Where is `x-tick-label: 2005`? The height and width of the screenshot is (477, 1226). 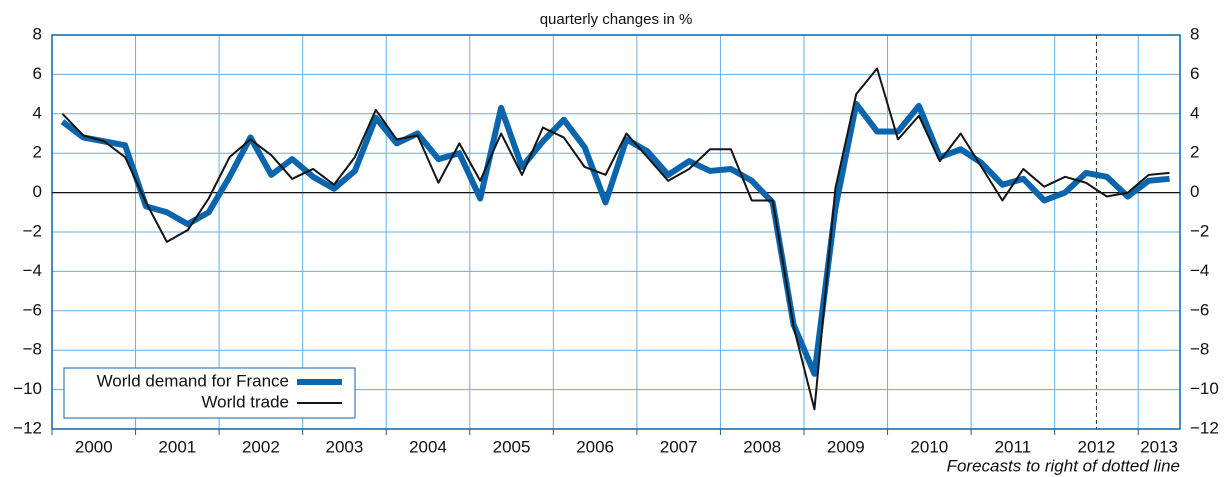 x-tick-label: 2005 is located at coordinates (512, 446).